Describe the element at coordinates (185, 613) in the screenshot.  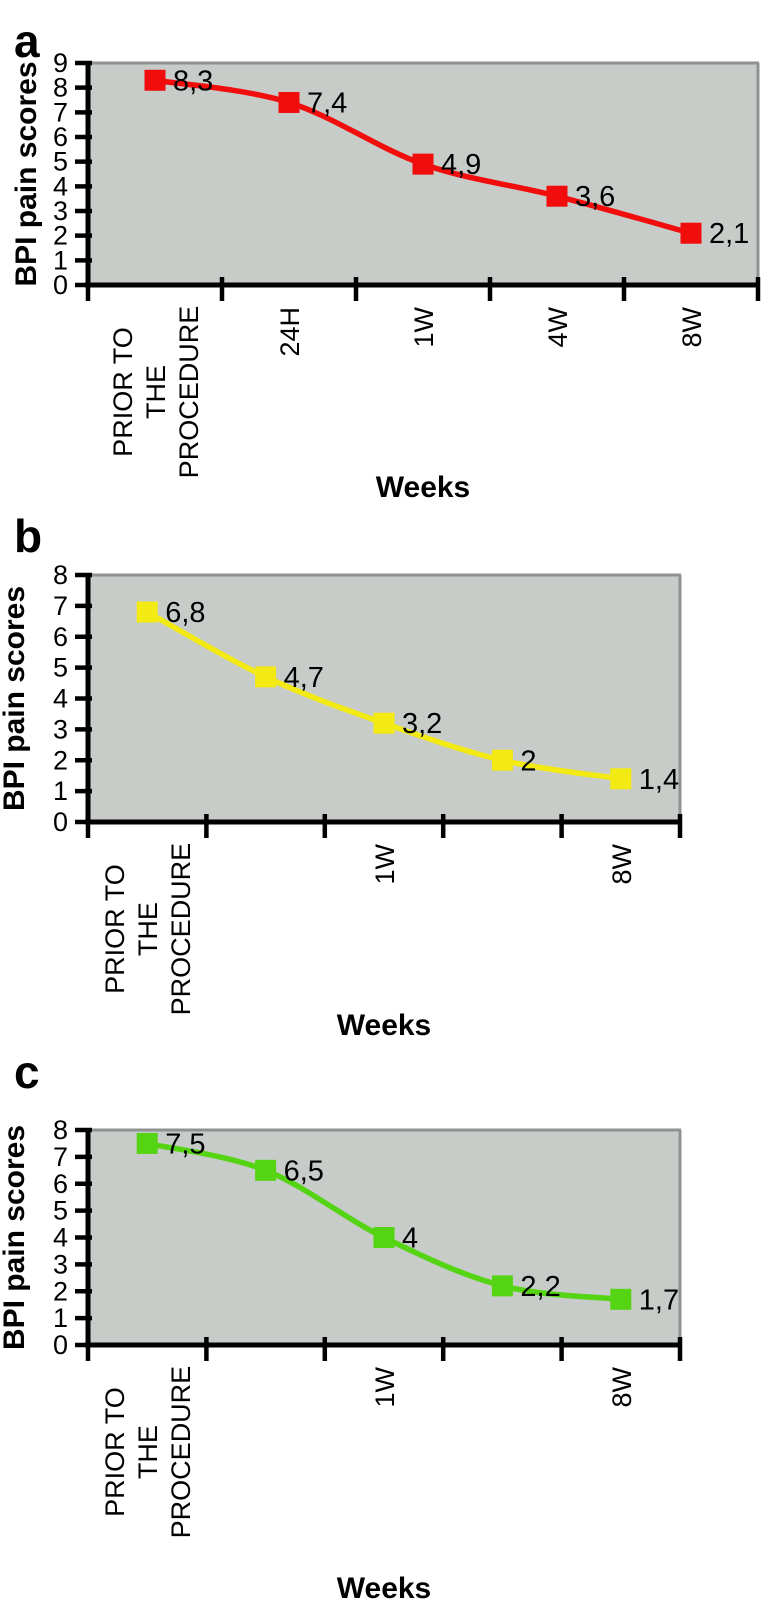
I see `data-point-label: 6,8` at that location.